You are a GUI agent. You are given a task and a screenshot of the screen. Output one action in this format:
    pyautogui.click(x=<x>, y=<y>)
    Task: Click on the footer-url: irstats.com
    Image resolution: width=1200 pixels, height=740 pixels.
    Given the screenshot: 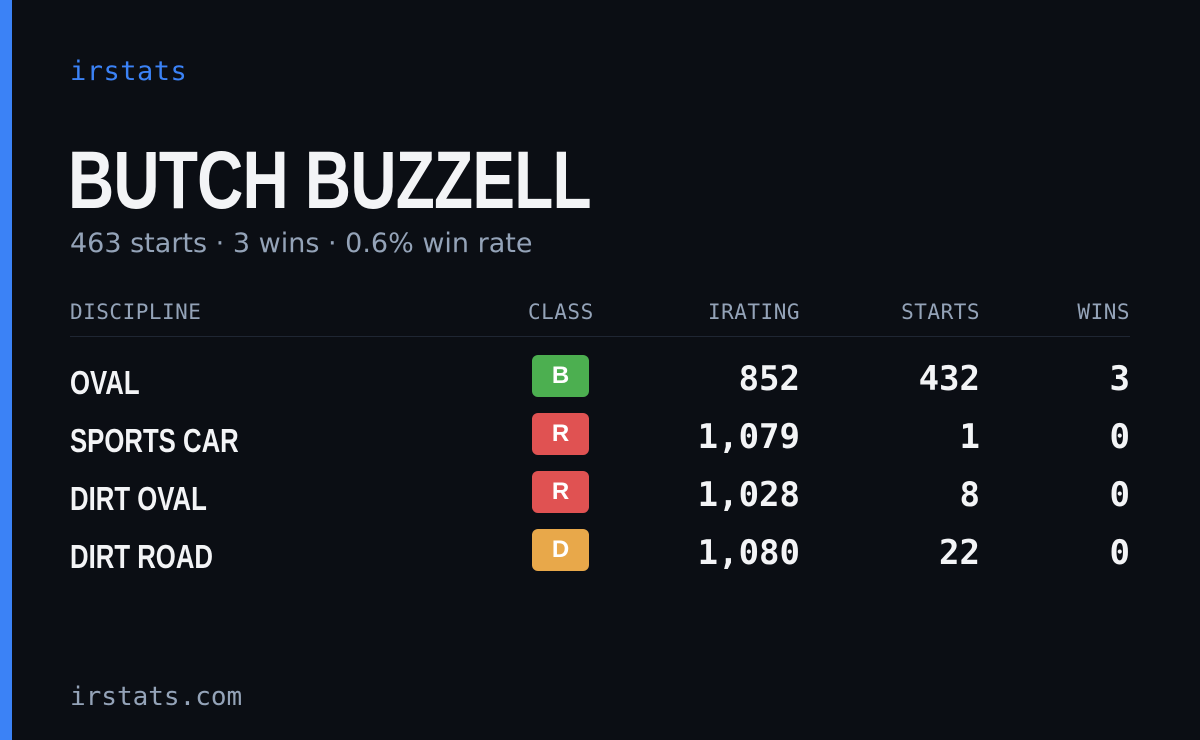 What is the action you would take?
    pyautogui.click(x=156, y=697)
    